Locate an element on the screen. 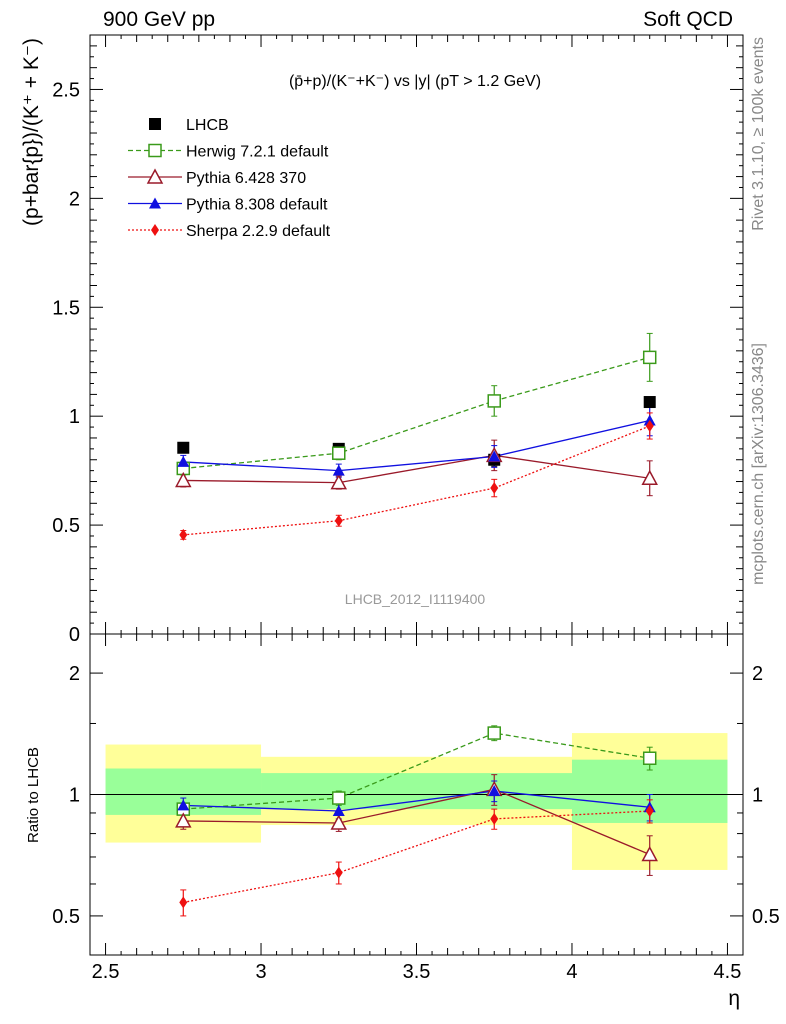 Image resolution: width=786 pixels, height=1024 pixels. legend-marker-lhcb is located at coordinates (155, 124).